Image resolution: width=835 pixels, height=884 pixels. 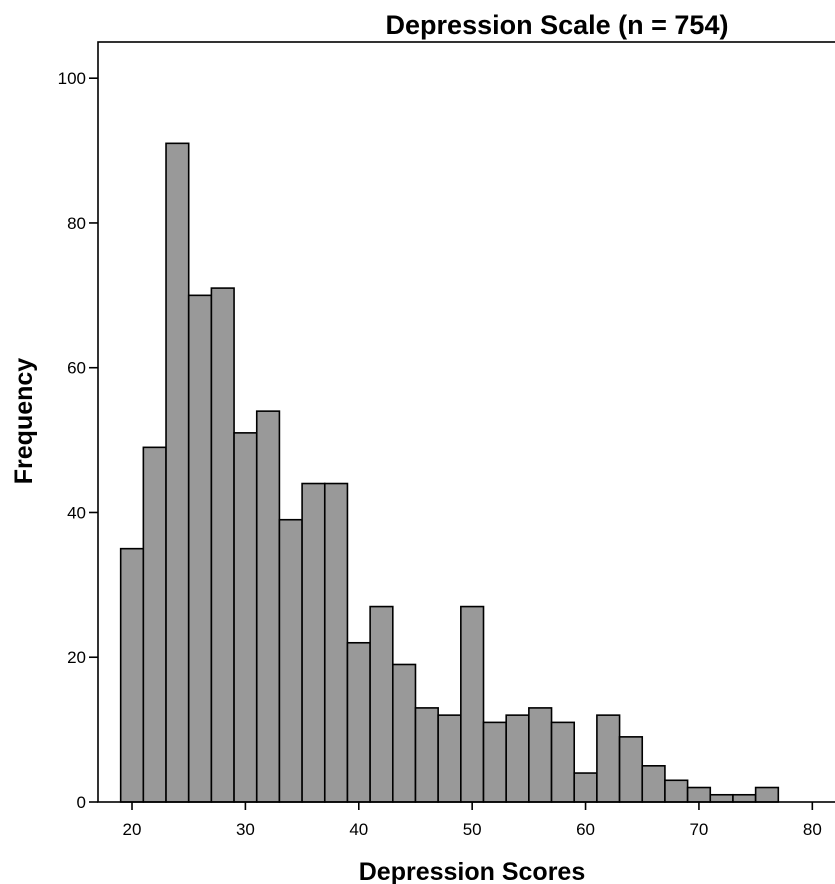 I want to click on x-tick-label: 80, so click(x=812, y=829).